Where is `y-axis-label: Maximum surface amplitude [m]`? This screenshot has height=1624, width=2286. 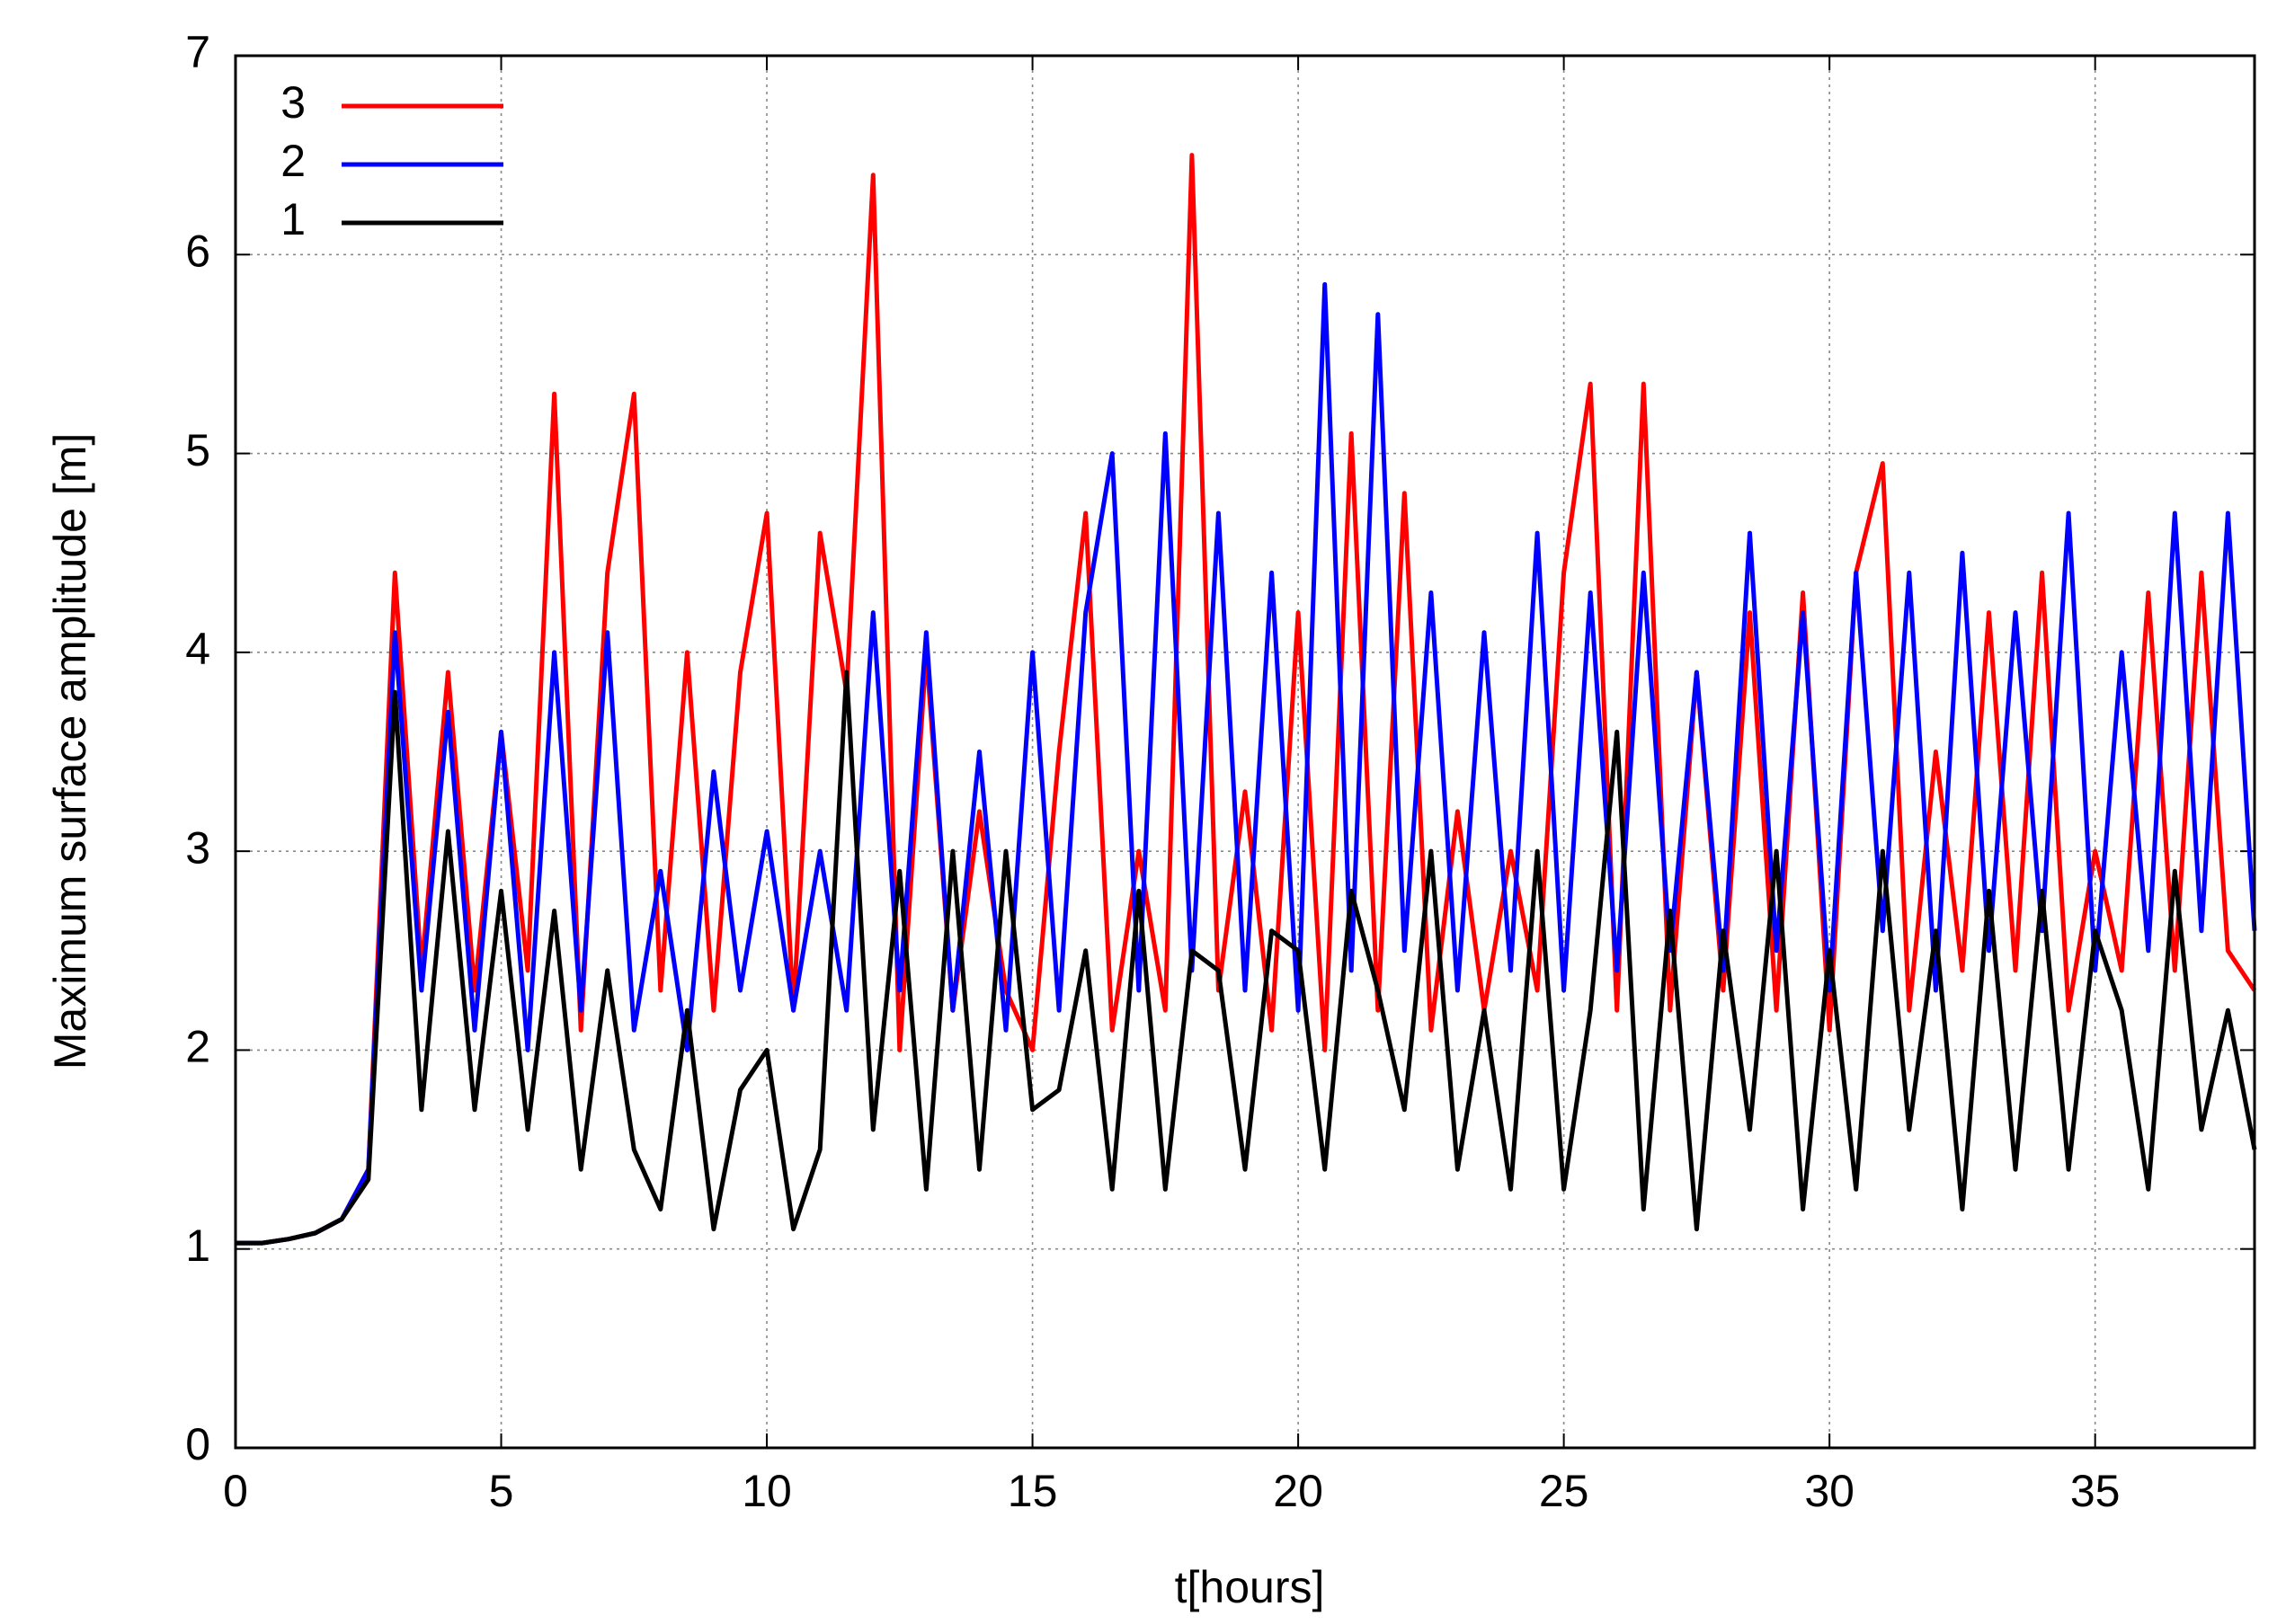
y-axis-label: Maximum surface amplitude [m] is located at coordinates (70, 751).